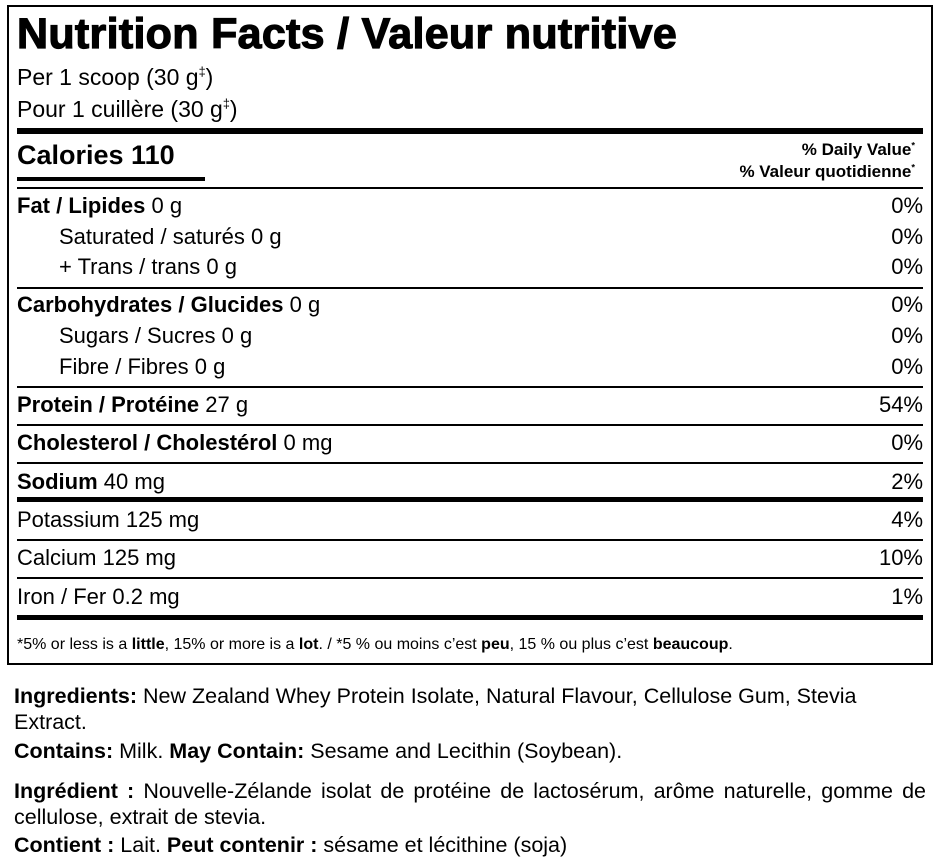 This screenshot has height=867, width=941. What do you see at coordinates (907, 519) in the screenshot?
I see `daily-value: 4%` at bounding box center [907, 519].